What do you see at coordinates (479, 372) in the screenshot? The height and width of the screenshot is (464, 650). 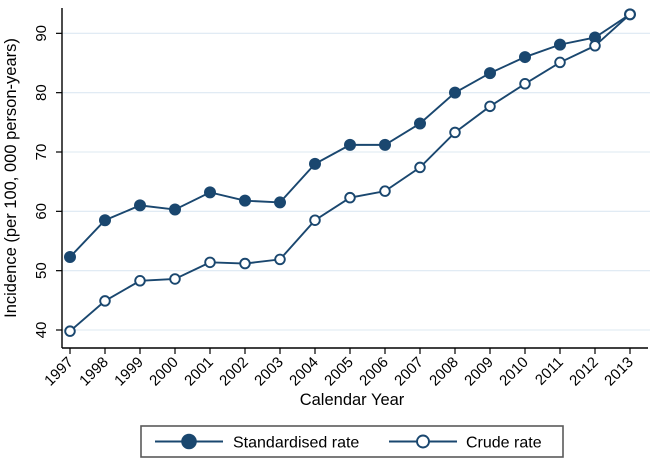 I see `x-tick-label: 2009` at bounding box center [479, 372].